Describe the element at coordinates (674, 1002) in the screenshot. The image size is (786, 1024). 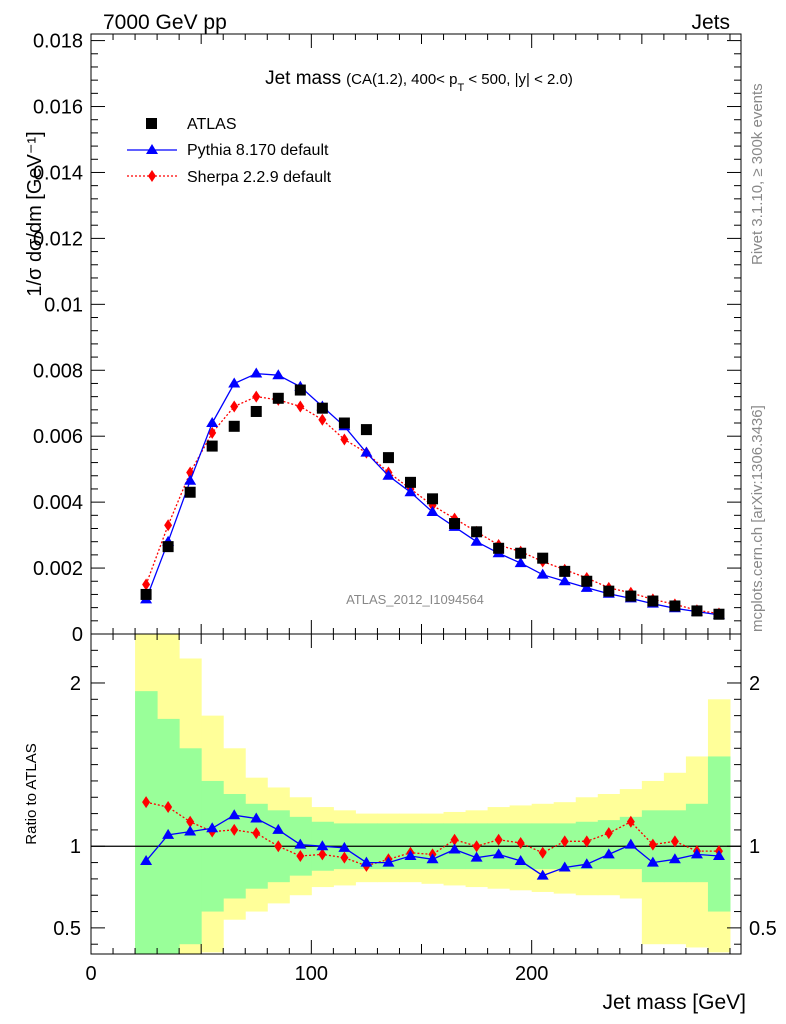
I see `x-axis-label: Jet mass [GeV]` at that location.